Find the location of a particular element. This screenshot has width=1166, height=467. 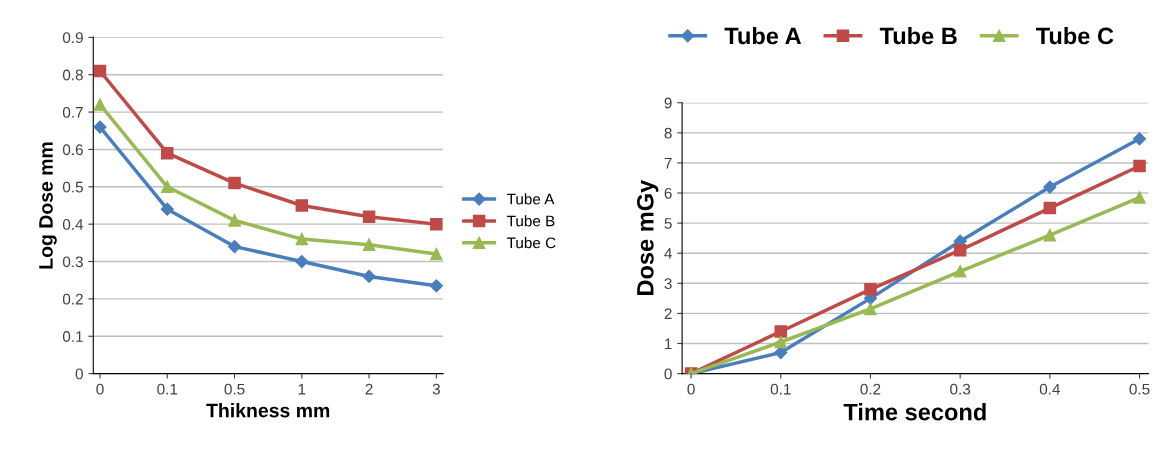

y-tick-label: 9 is located at coordinates (668, 103).